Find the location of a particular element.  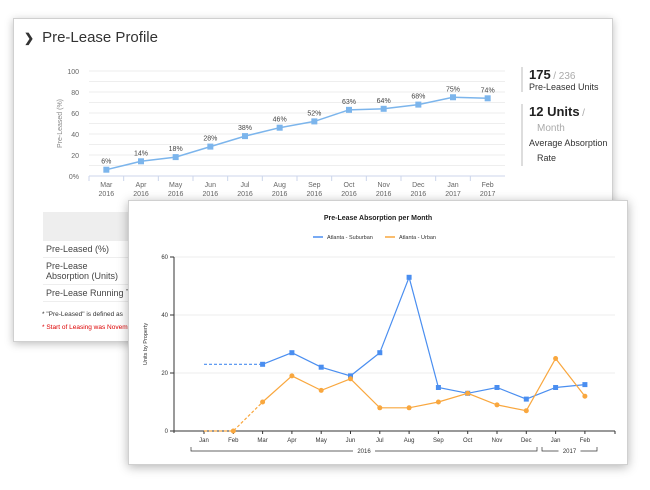

y-tick-label: 100 is located at coordinates (73, 72).